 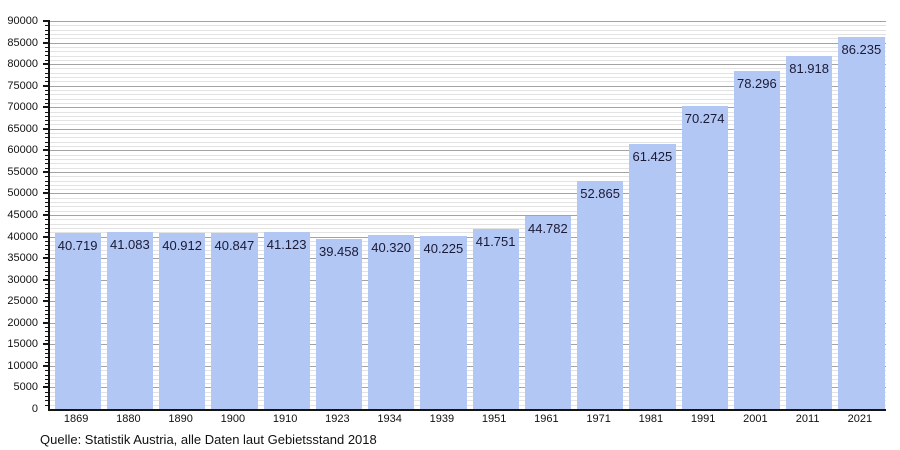 What do you see at coordinates (495, 242) in the screenshot?
I see `bar-value-label: 41.751` at bounding box center [495, 242].